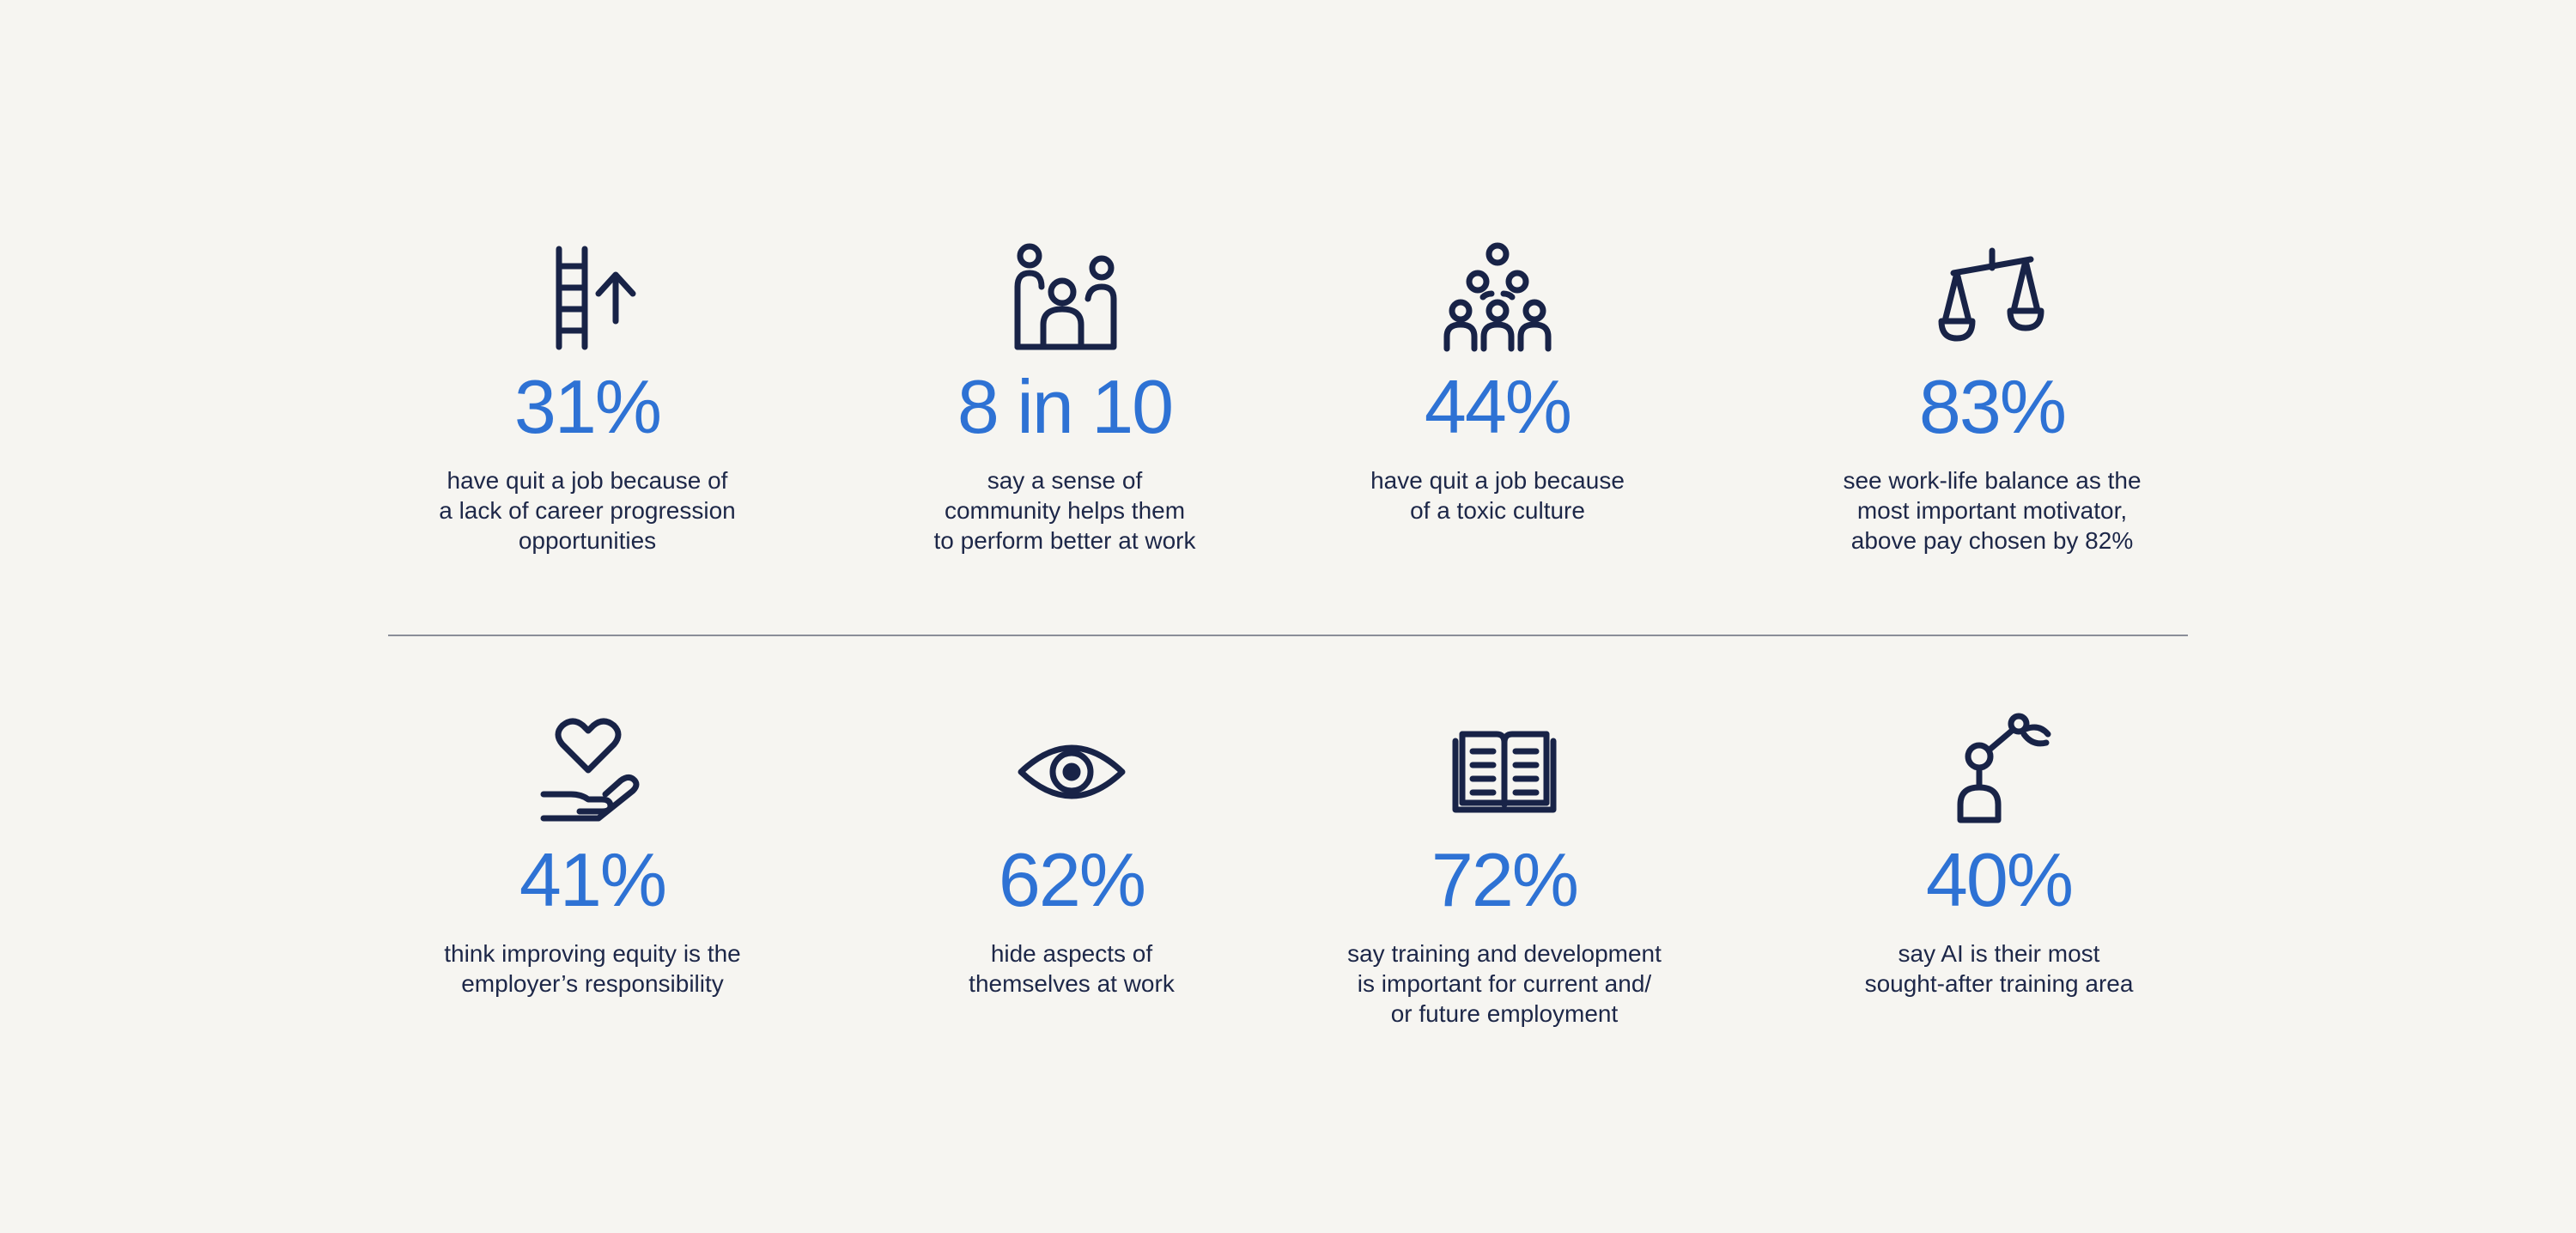  What do you see at coordinates (592, 771) in the screenshot?
I see `heart-in-hand-icon` at bounding box center [592, 771].